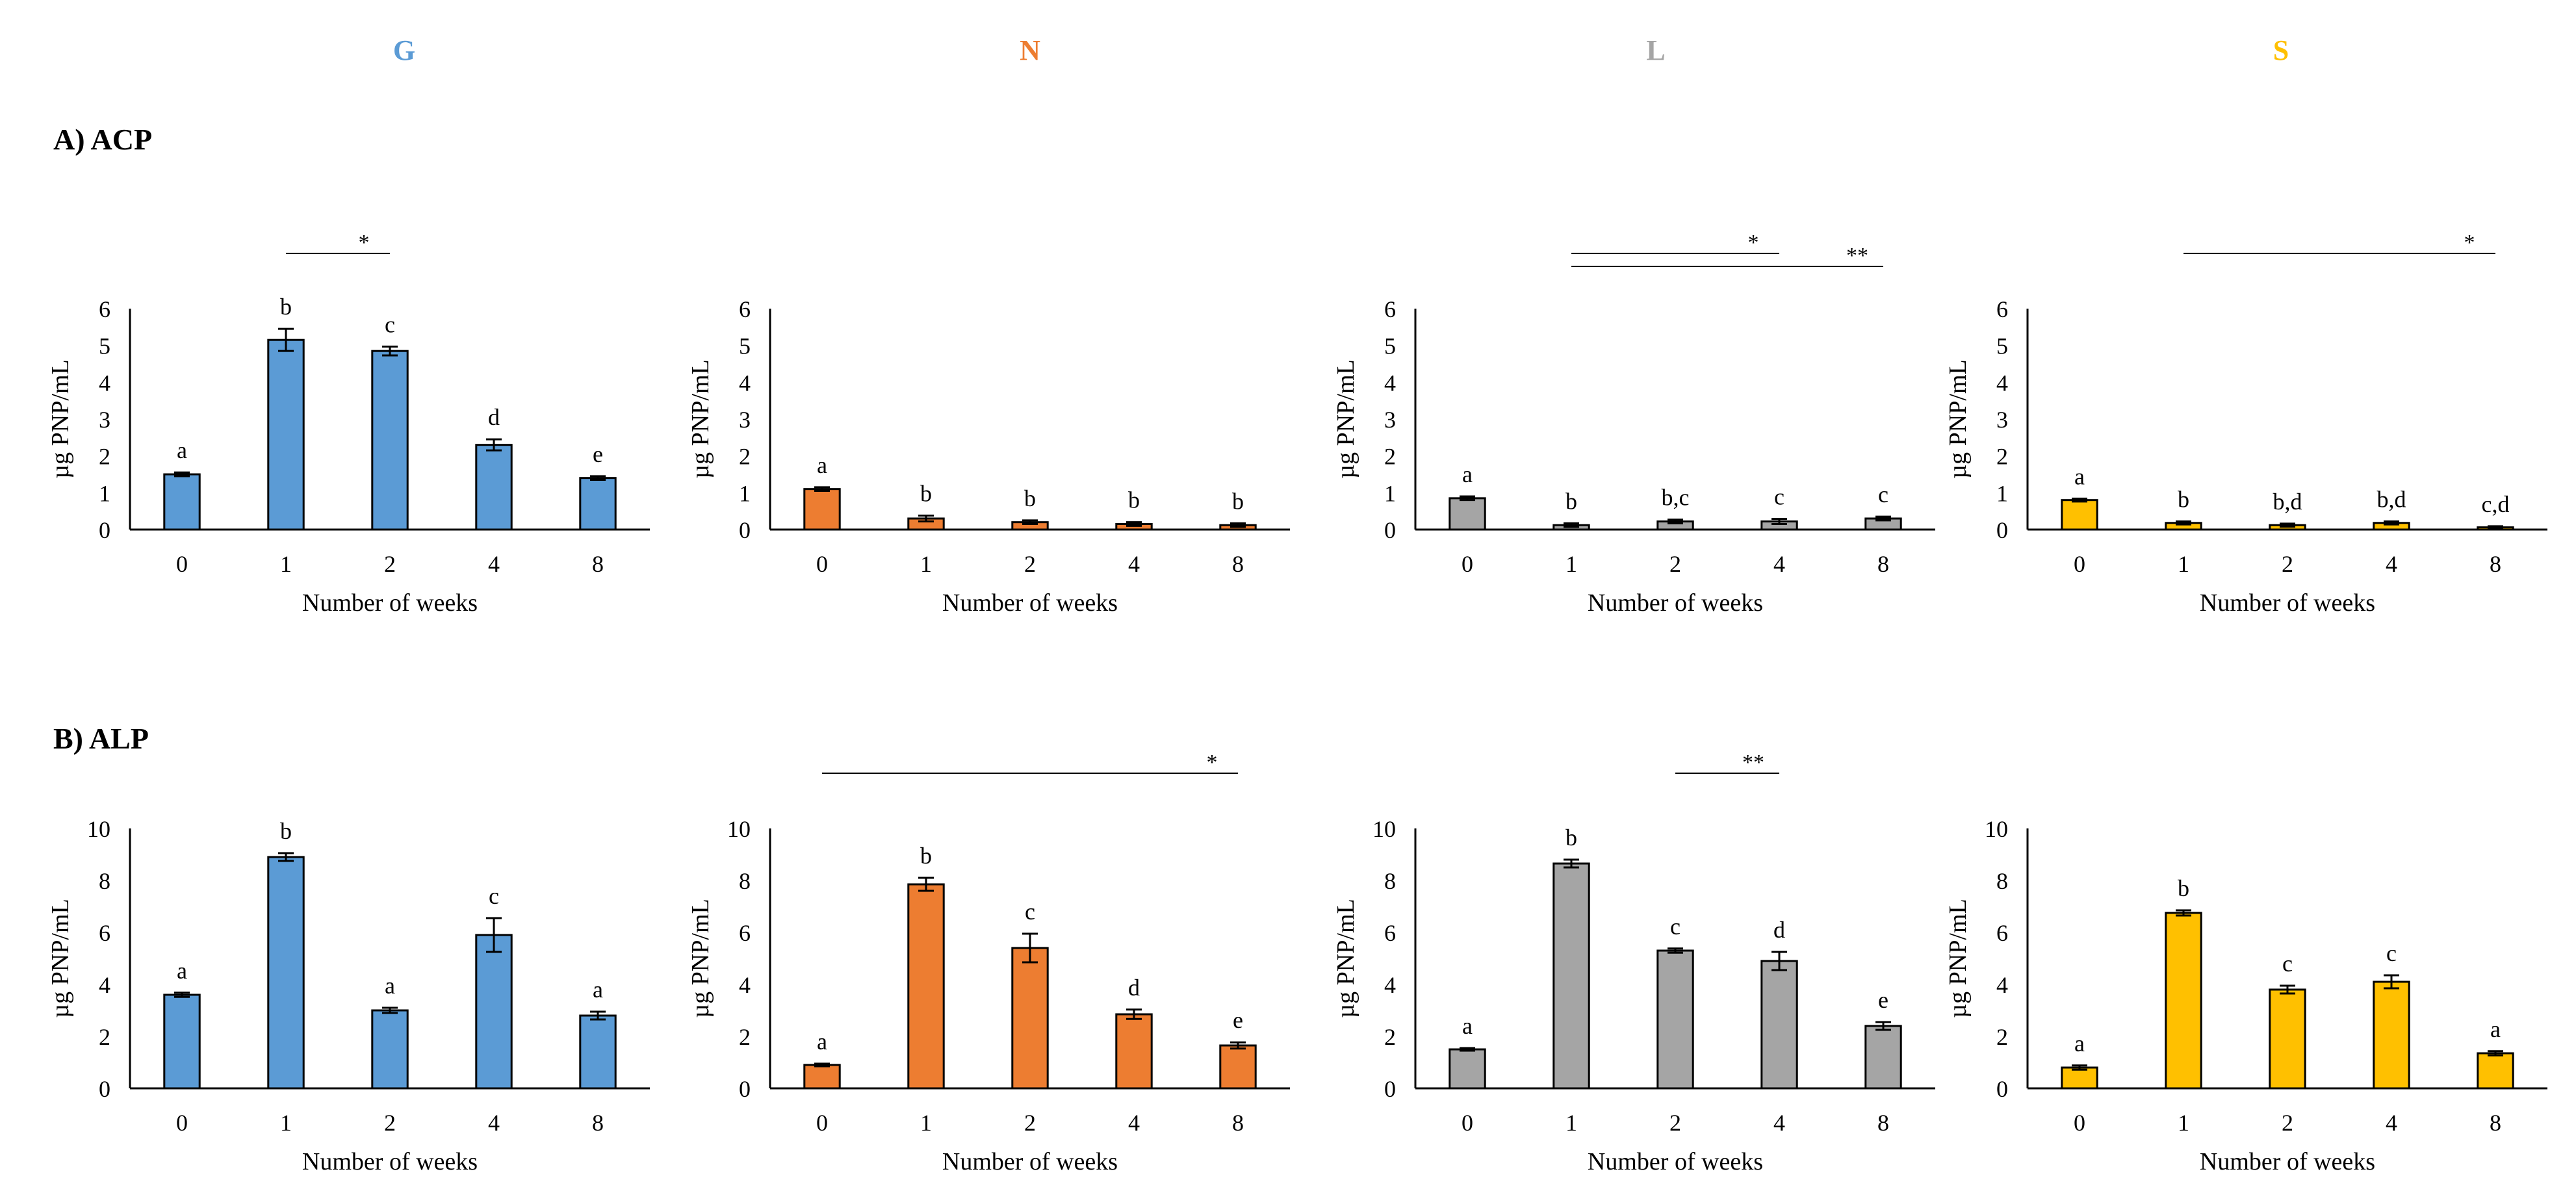 The width and height of the screenshot is (2576, 1204). I want to click on column-title-g: G, so click(405, 50).